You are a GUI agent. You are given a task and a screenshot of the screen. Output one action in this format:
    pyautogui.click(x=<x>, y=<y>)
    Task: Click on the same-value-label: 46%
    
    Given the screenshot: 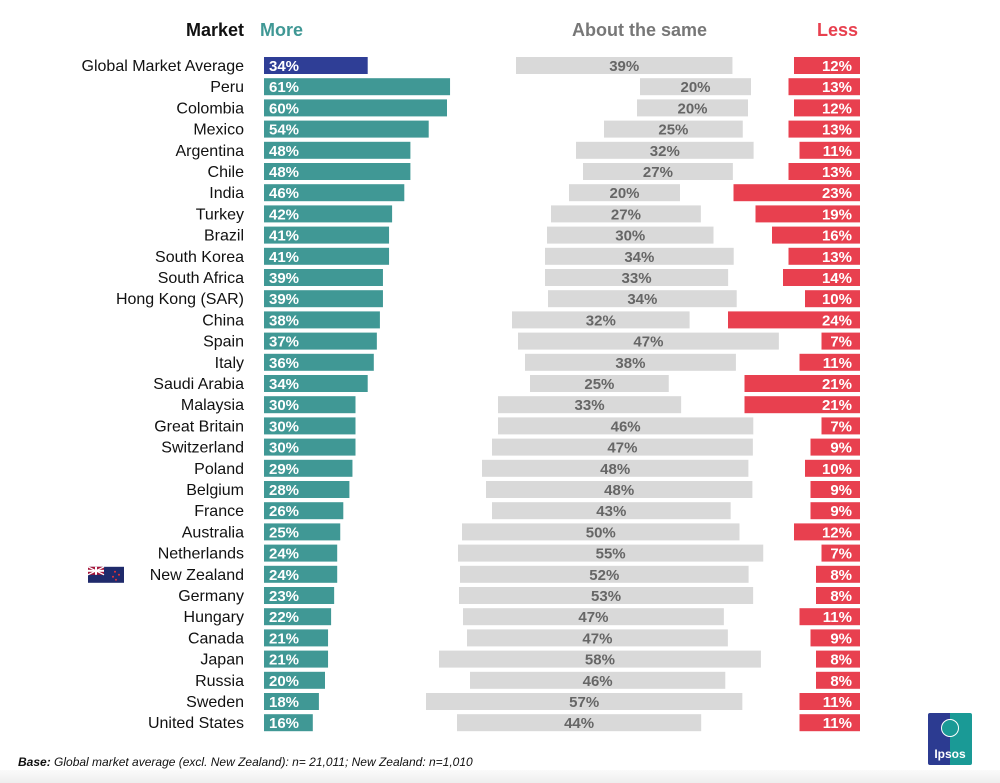 What is the action you would take?
    pyautogui.click(x=598, y=681)
    